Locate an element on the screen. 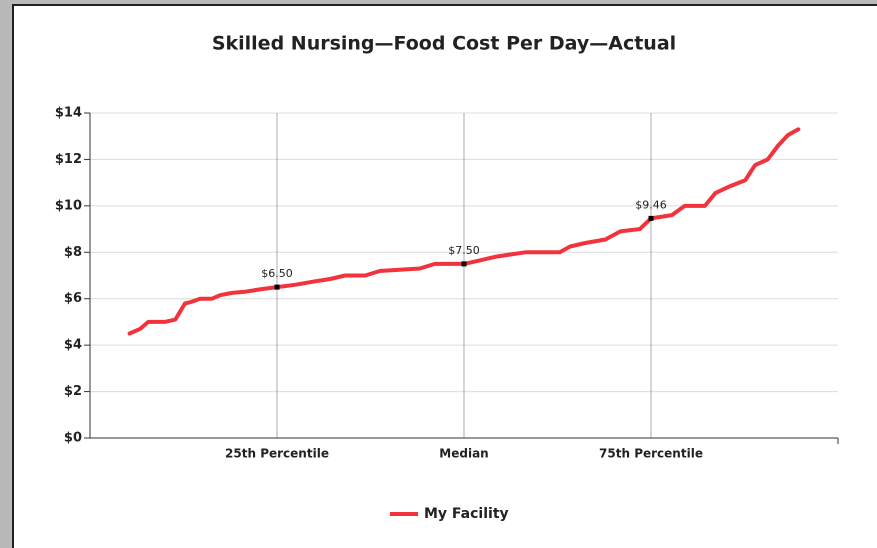 The image size is (877, 548). annotation-label: $9.46 is located at coordinates (651, 204).